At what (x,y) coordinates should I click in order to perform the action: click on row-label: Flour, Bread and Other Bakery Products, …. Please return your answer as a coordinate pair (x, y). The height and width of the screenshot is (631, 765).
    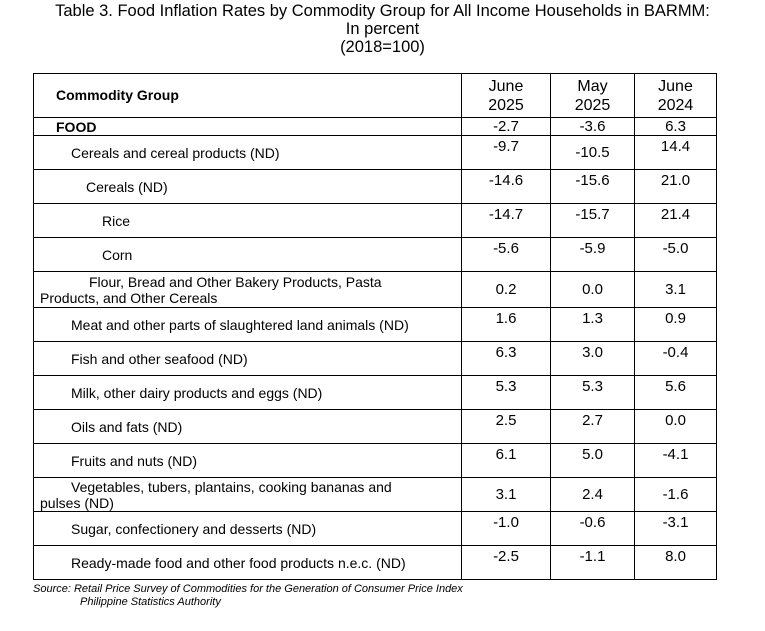
    Looking at the image, I should click on (247, 289).